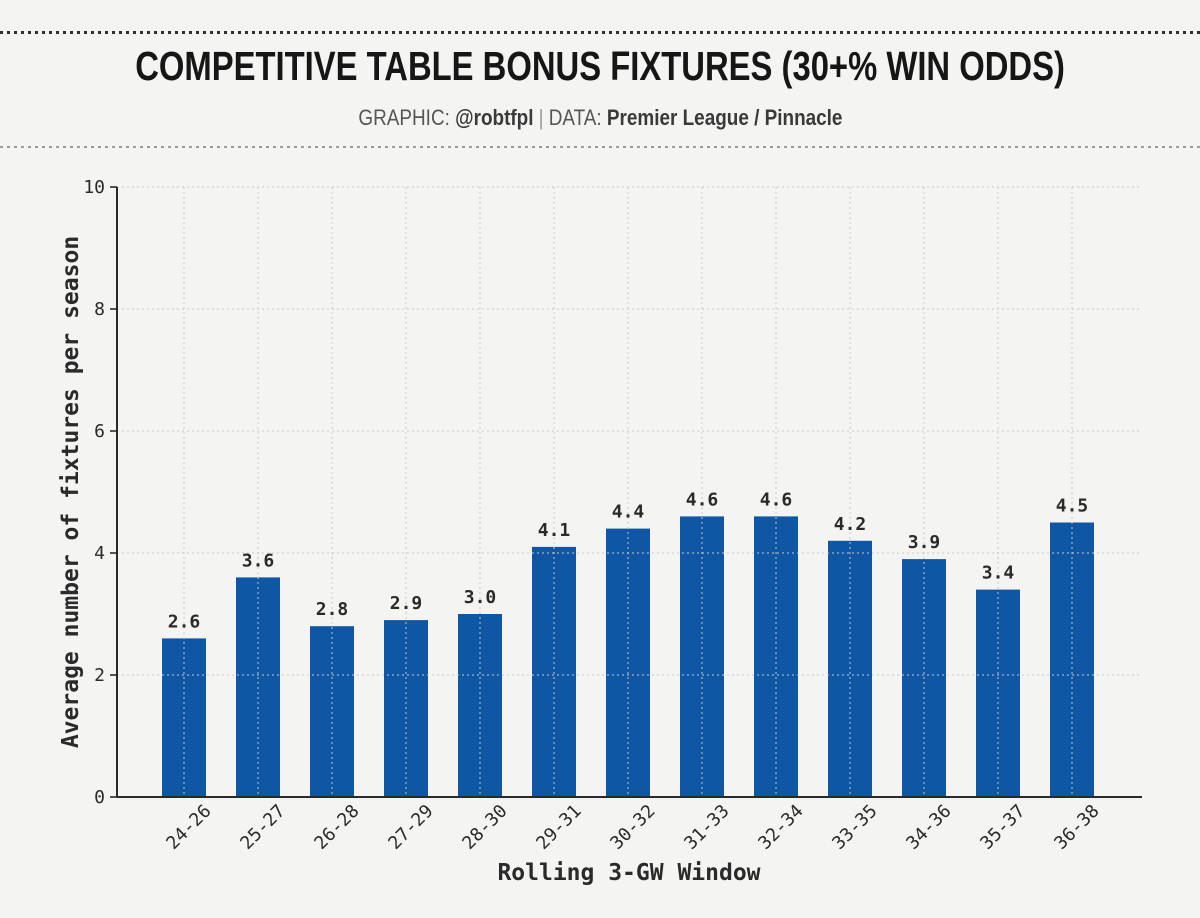  Describe the element at coordinates (632, 827) in the screenshot. I see `x-tick-label: 30-32` at that location.